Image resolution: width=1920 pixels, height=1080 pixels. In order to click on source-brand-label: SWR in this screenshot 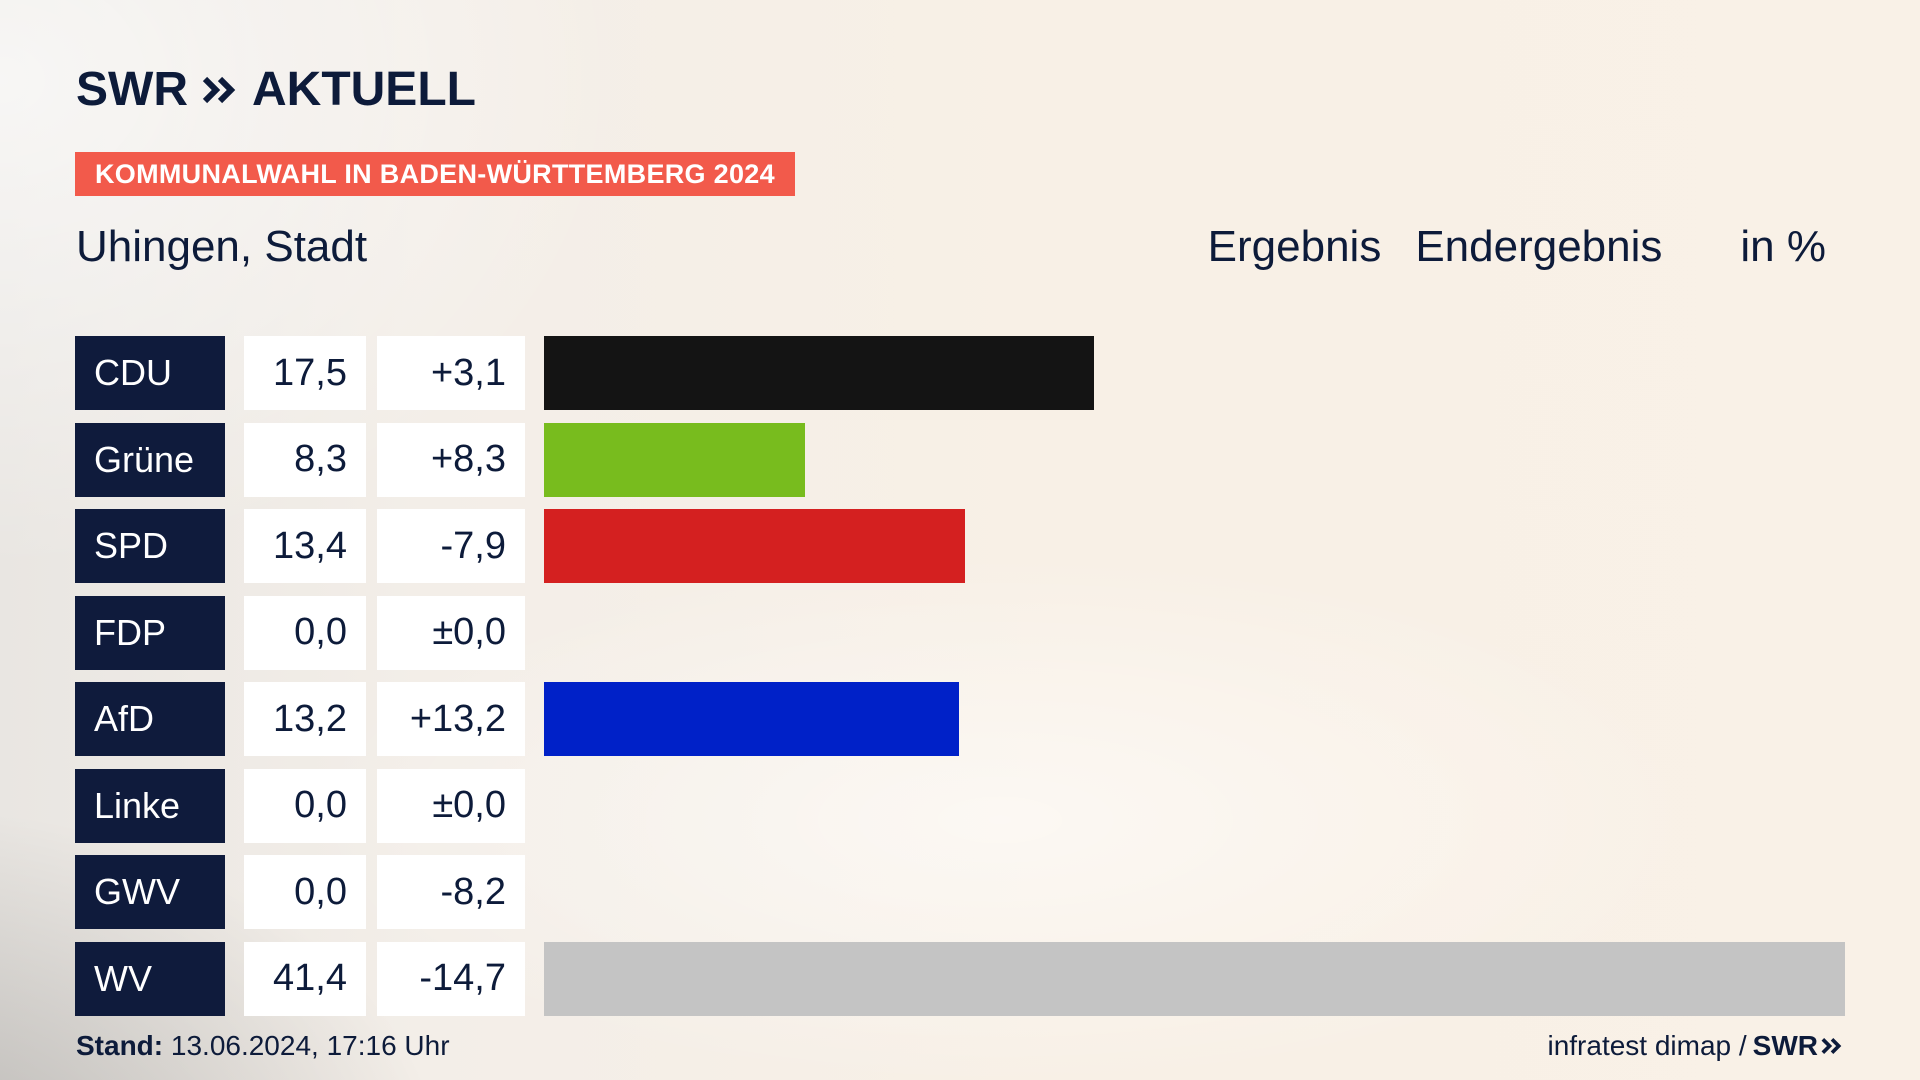, I will do `click(1785, 1045)`.